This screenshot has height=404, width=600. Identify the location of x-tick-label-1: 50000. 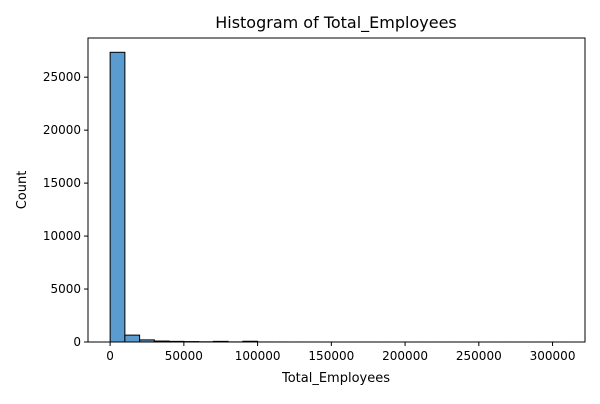
(184, 356).